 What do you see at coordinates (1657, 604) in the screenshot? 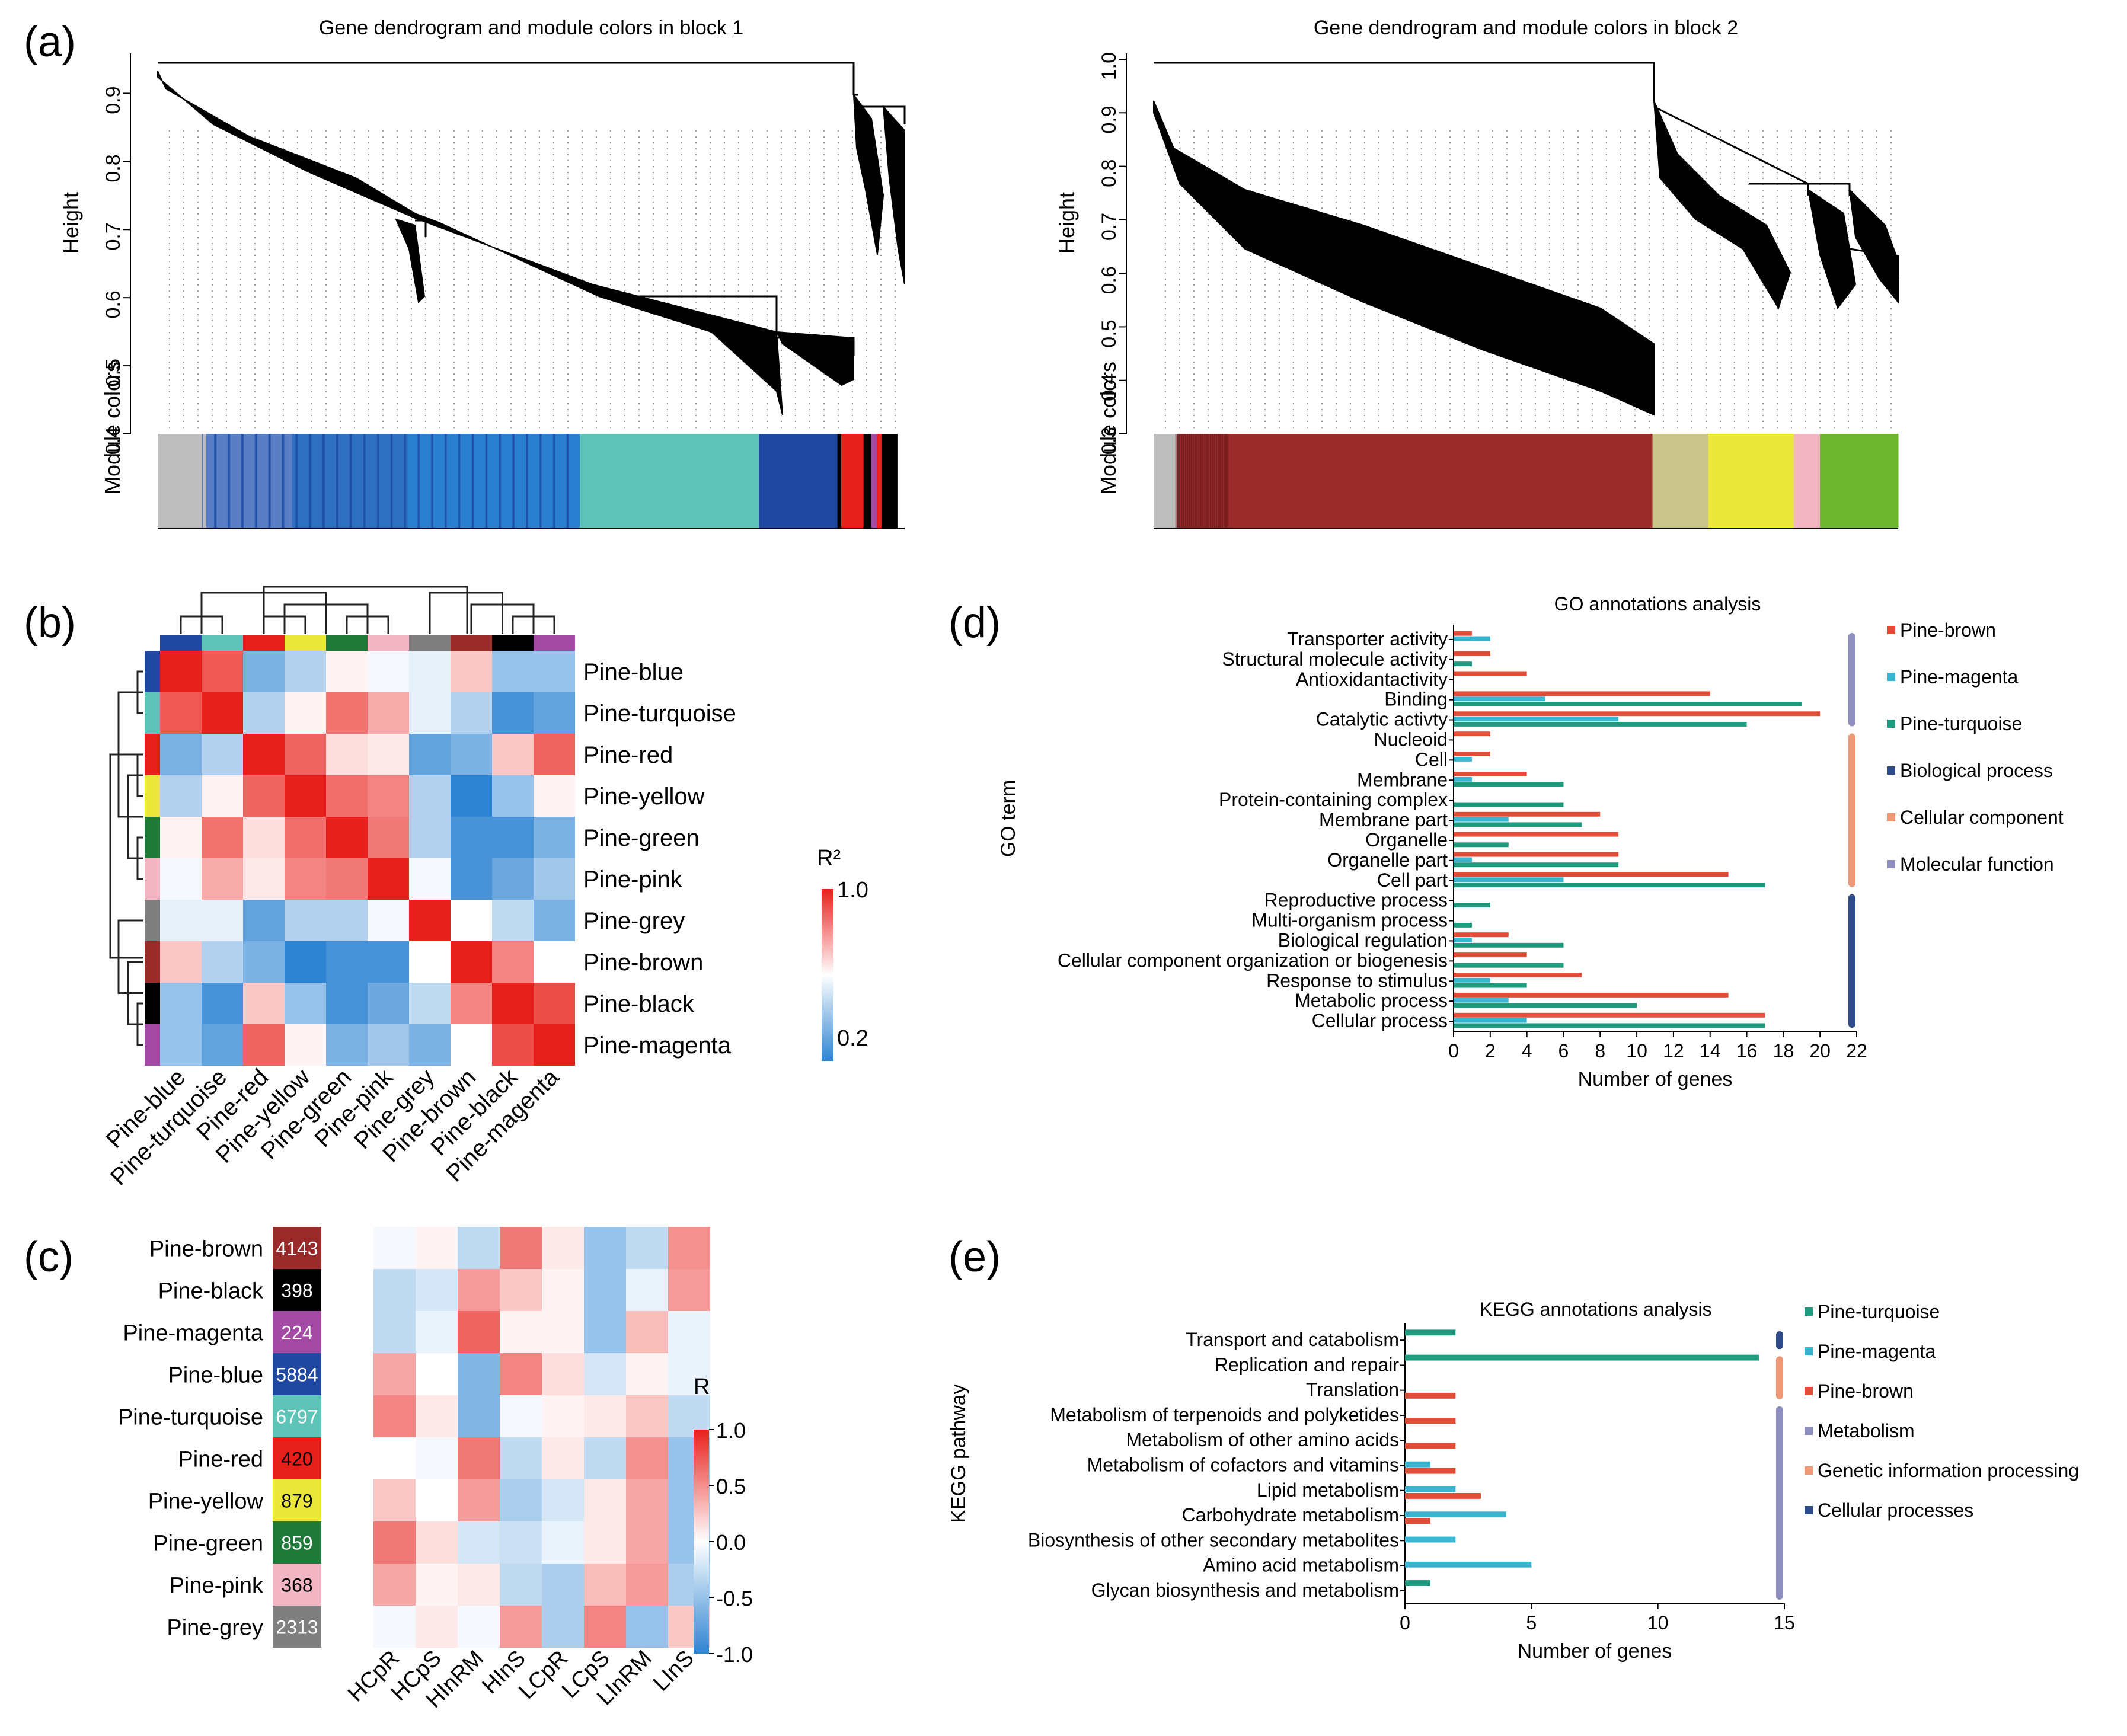
I see `chart-title: GO annotations analysis` at bounding box center [1657, 604].